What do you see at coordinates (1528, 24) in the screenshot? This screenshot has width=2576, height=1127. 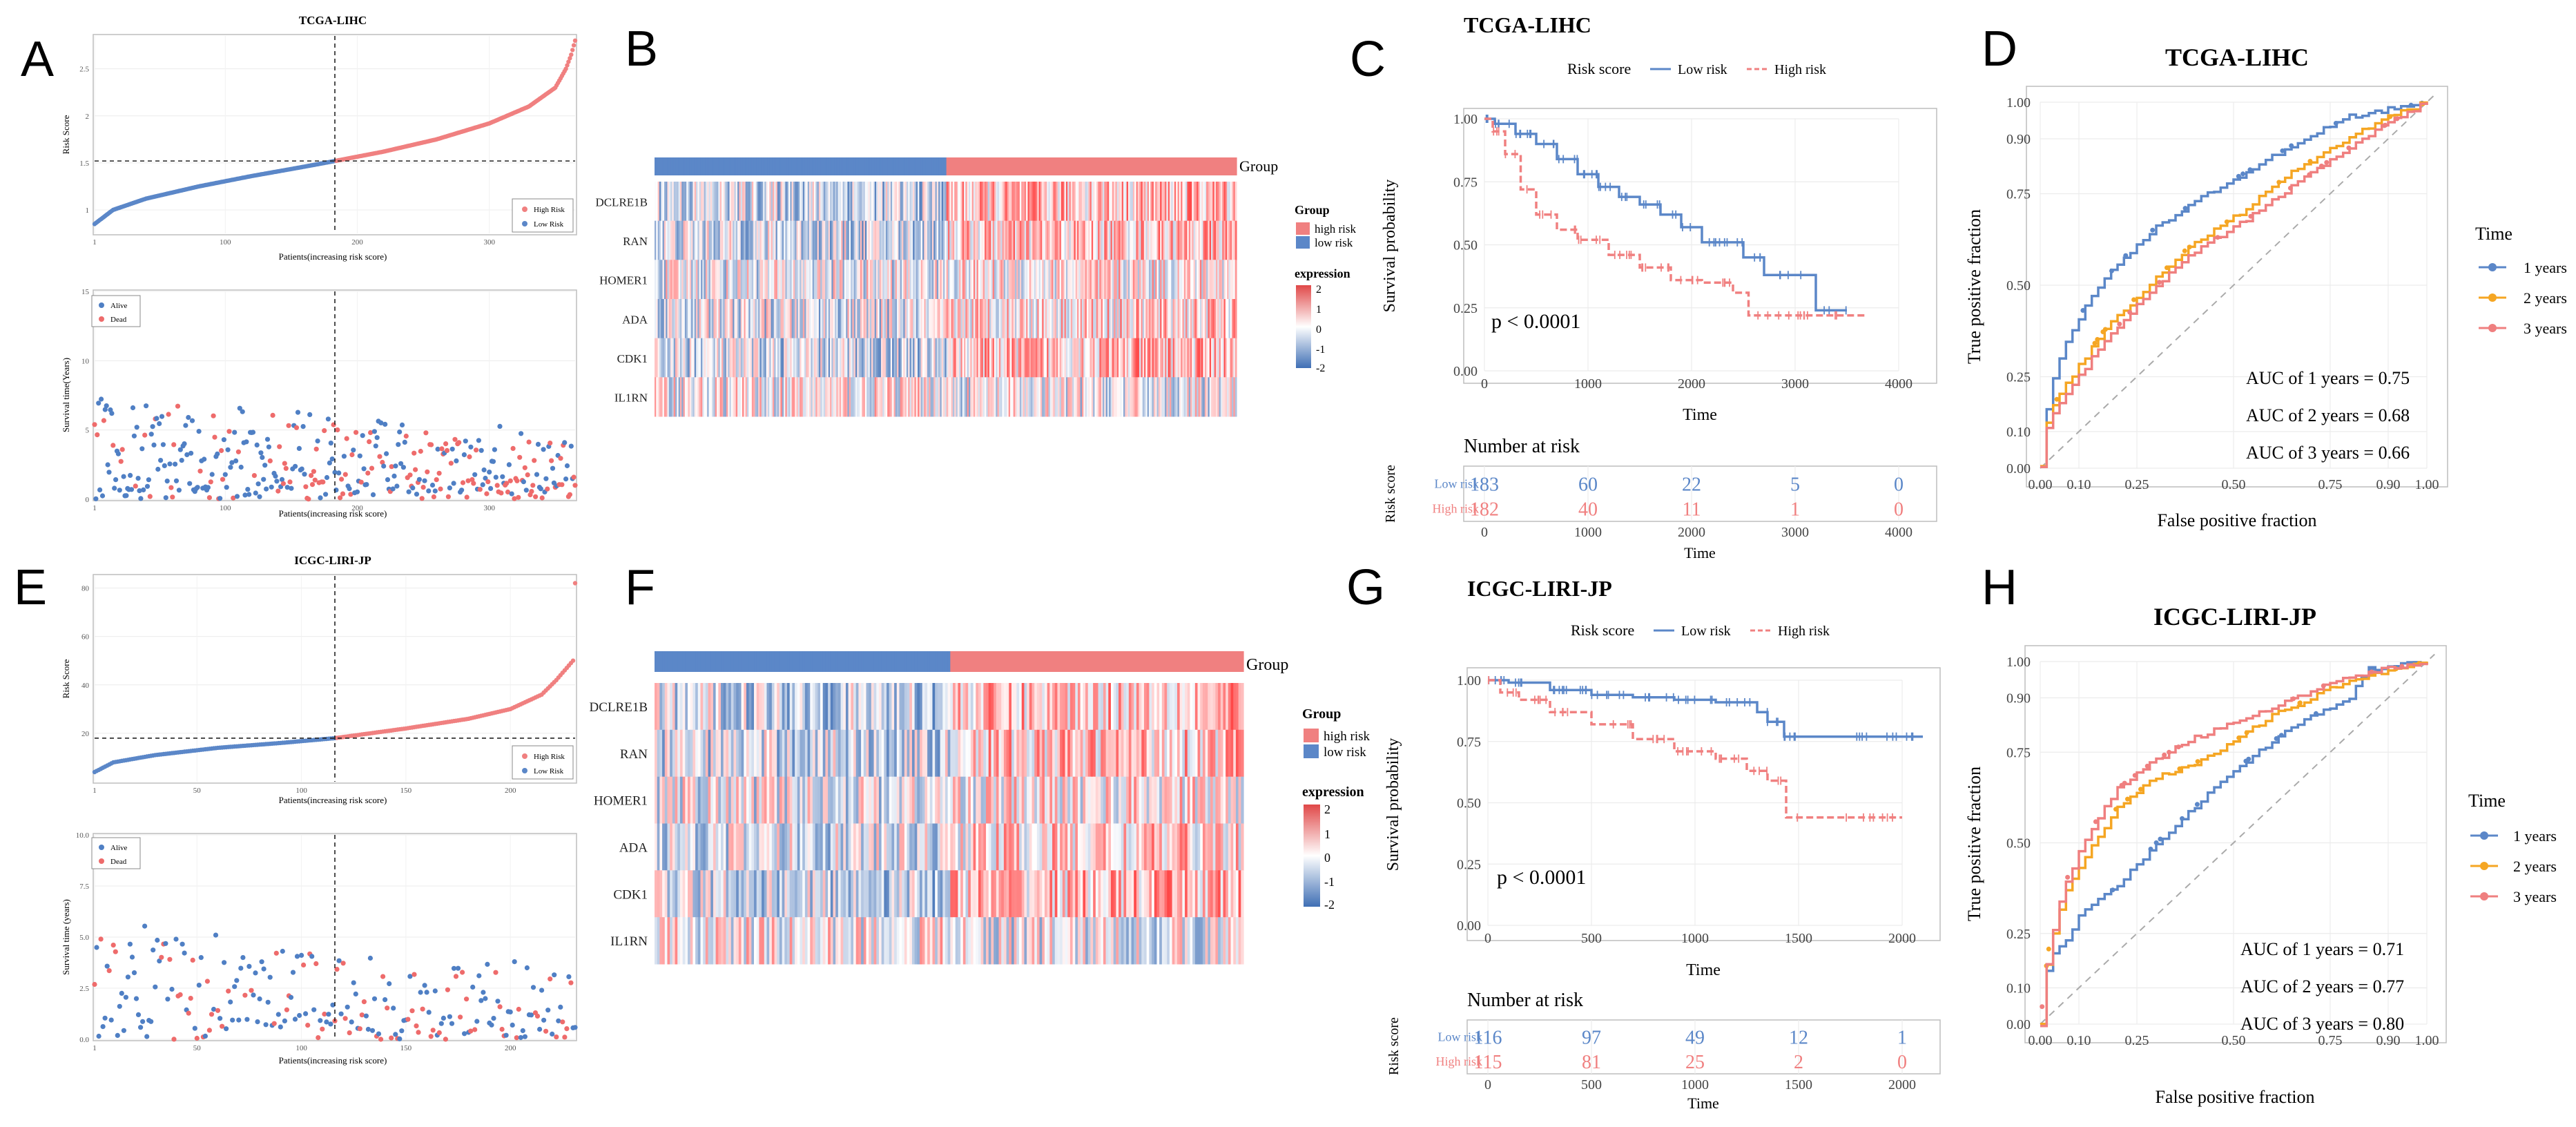 I see `panel-C-title: TCGA-LIHC` at bounding box center [1528, 24].